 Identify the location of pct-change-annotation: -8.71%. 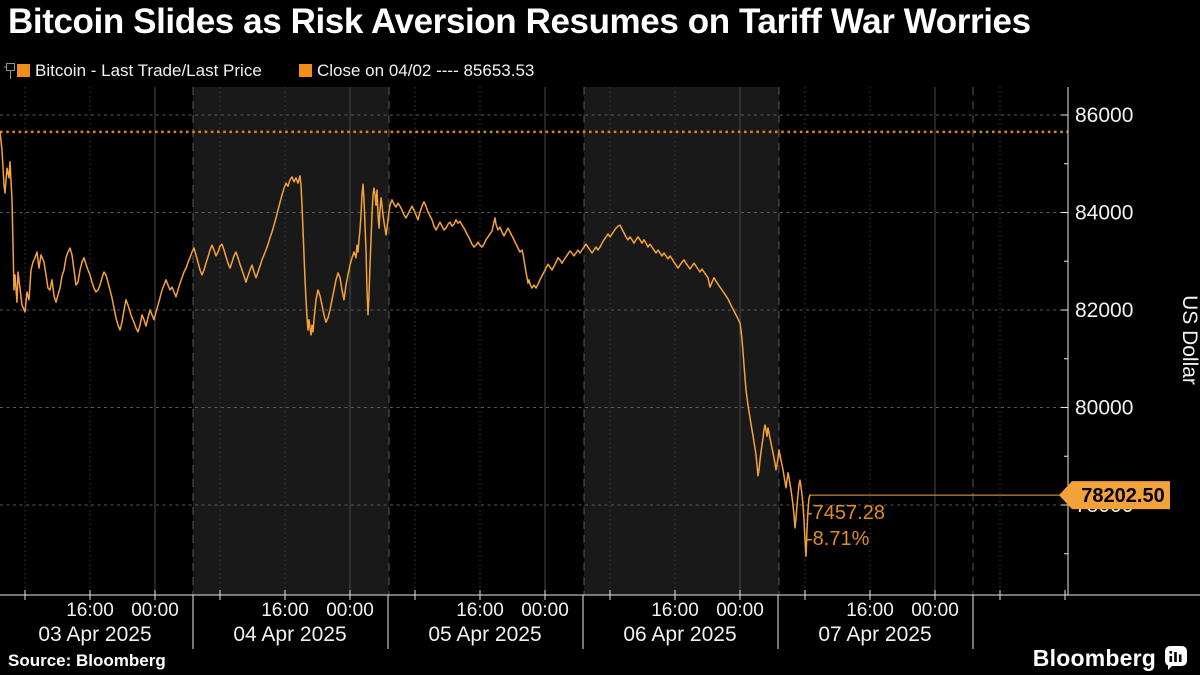
(838, 539).